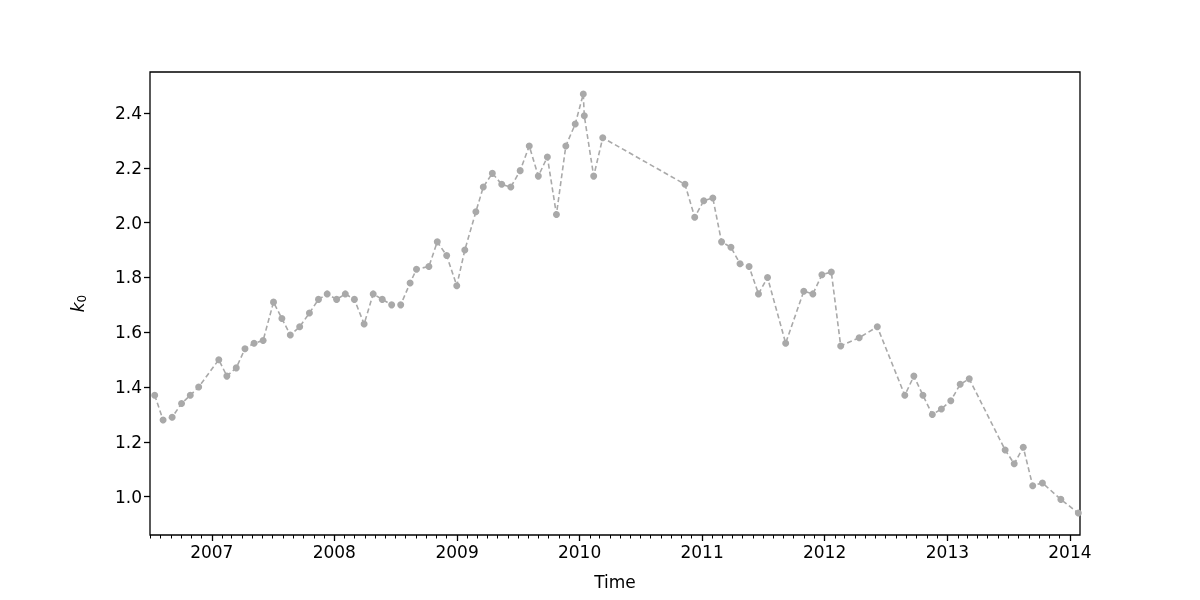  What do you see at coordinates (128, 441) in the screenshot?
I see `y-tick-label: 1.2` at bounding box center [128, 441].